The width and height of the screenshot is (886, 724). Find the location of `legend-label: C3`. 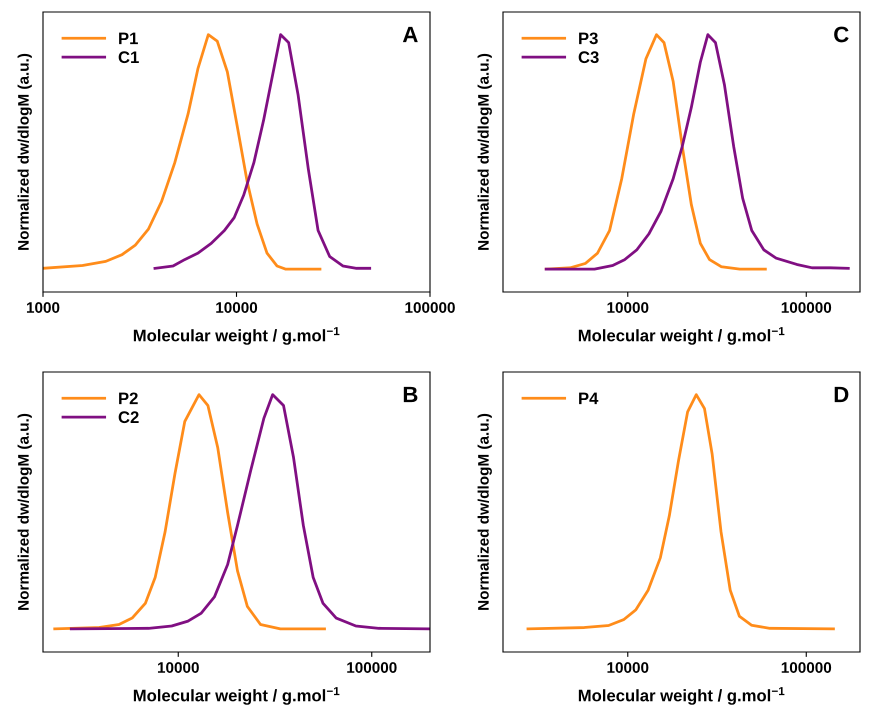

legend-label: C3 is located at coordinates (588, 57).